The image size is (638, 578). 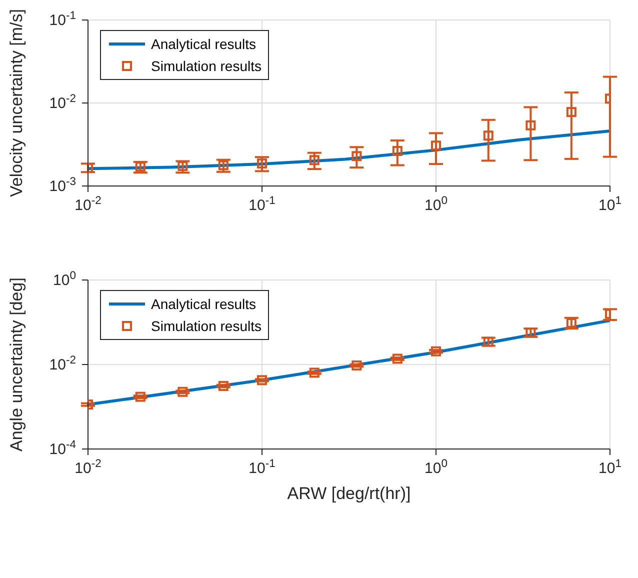 I want to click on y-axis-title: Velocity uncertainty [m/s], so click(x=16, y=103).